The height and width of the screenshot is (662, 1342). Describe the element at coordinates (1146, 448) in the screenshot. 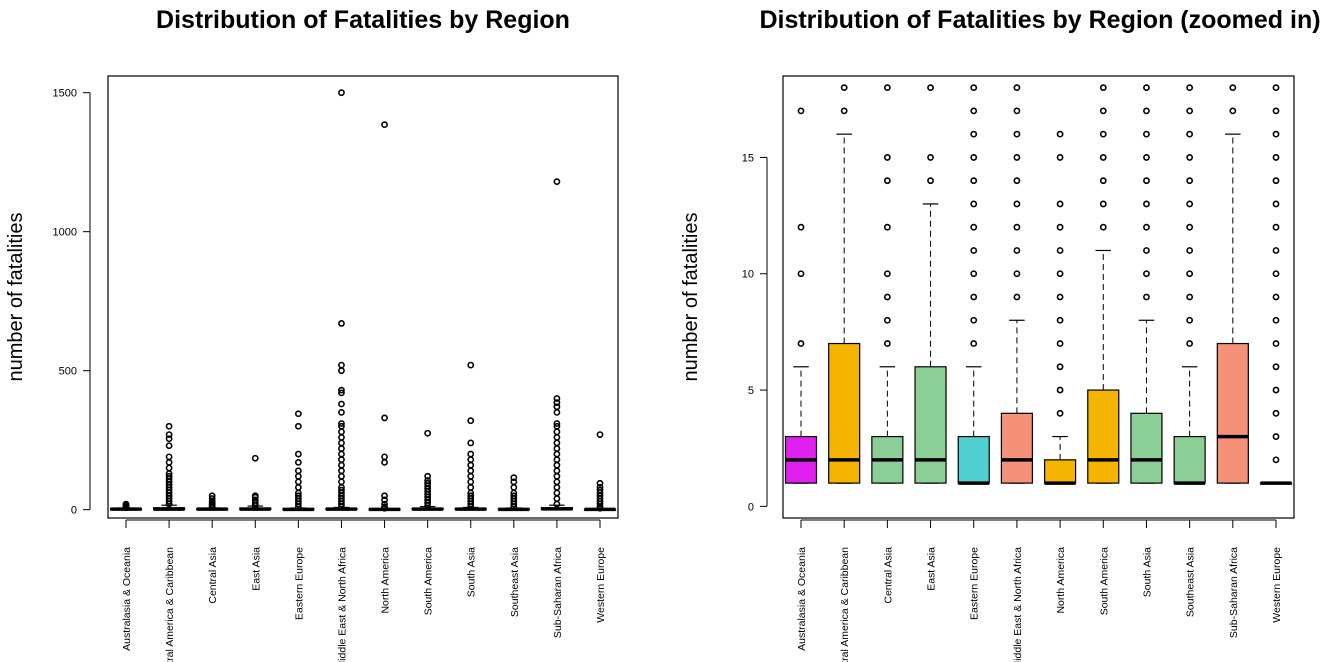

I see `box-body` at that location.